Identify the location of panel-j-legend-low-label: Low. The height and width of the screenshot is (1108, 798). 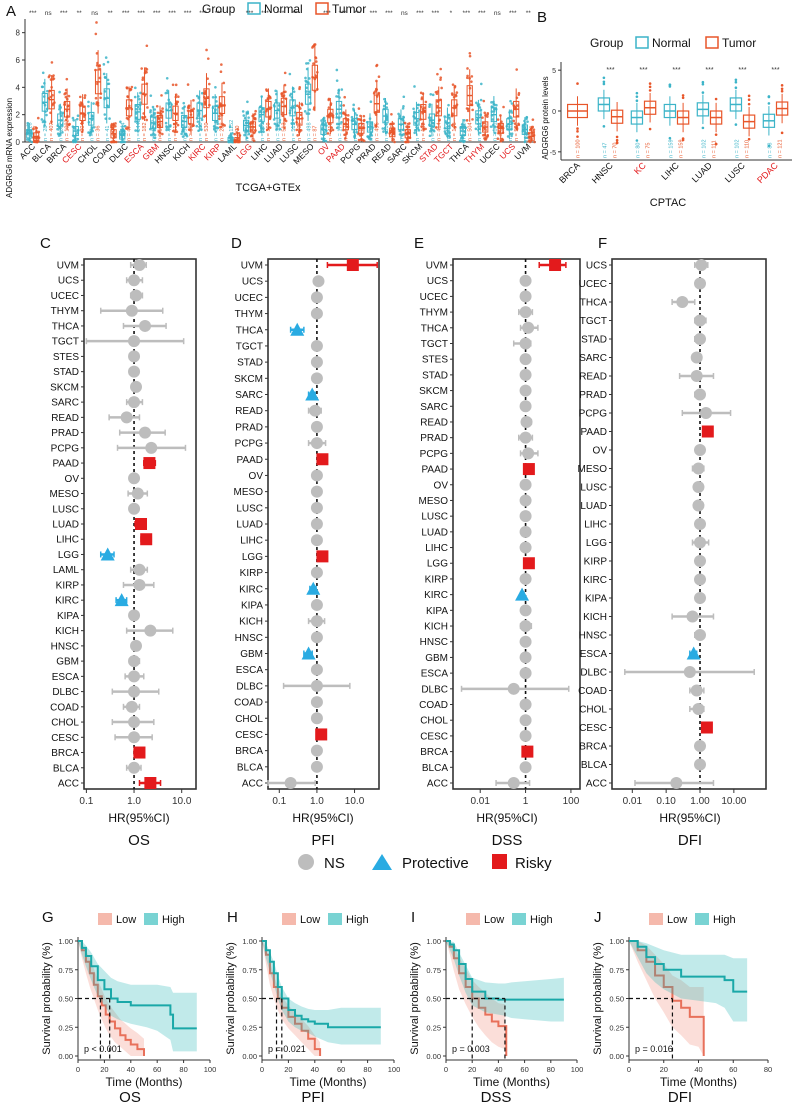
(677, 920).